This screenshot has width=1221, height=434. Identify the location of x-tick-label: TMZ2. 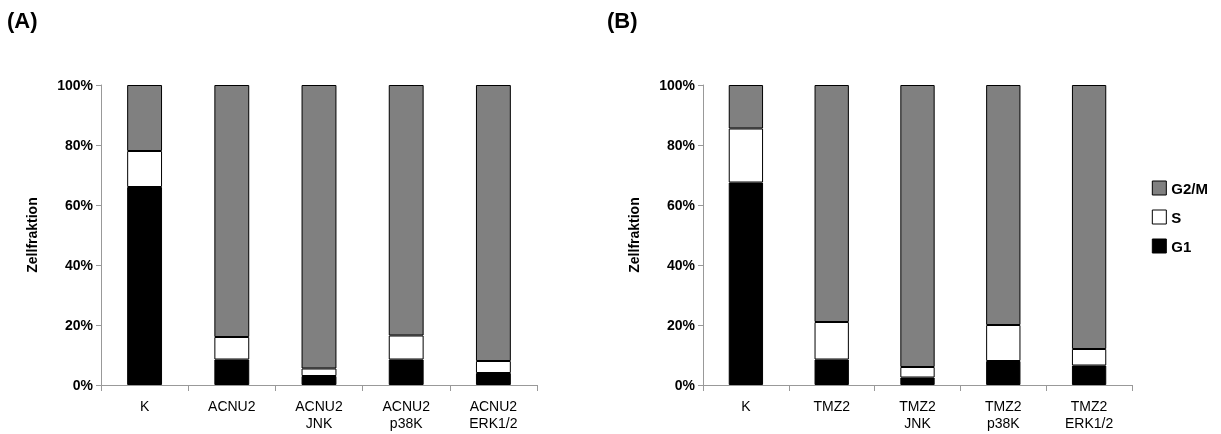
(832, 405).